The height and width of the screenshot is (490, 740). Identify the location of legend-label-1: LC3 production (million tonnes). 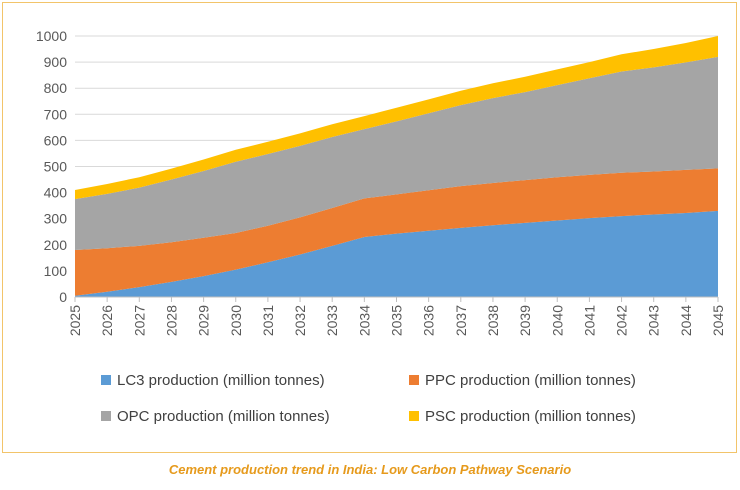
(221, 380).